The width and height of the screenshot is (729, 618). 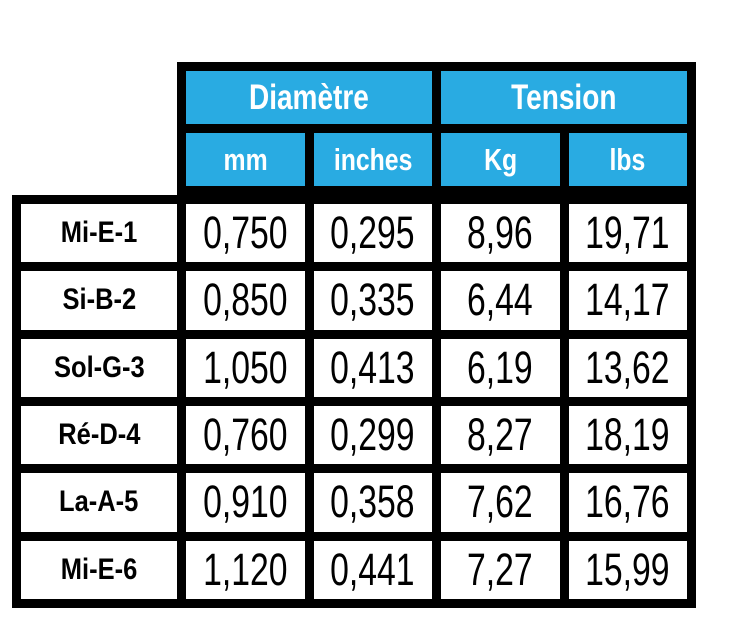 I want to click on data-cell-kg: 6,19, so click(x=500, y=367).